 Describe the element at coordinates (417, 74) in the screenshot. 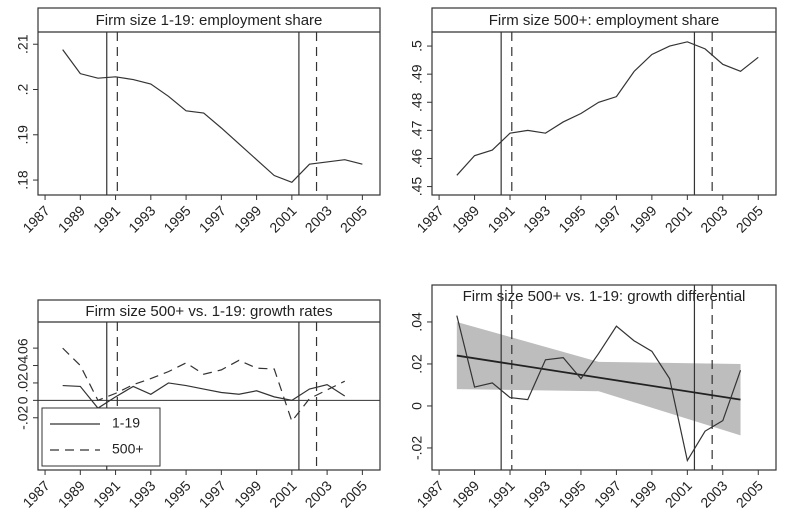

I see `y-tick-label: .49` at that location.